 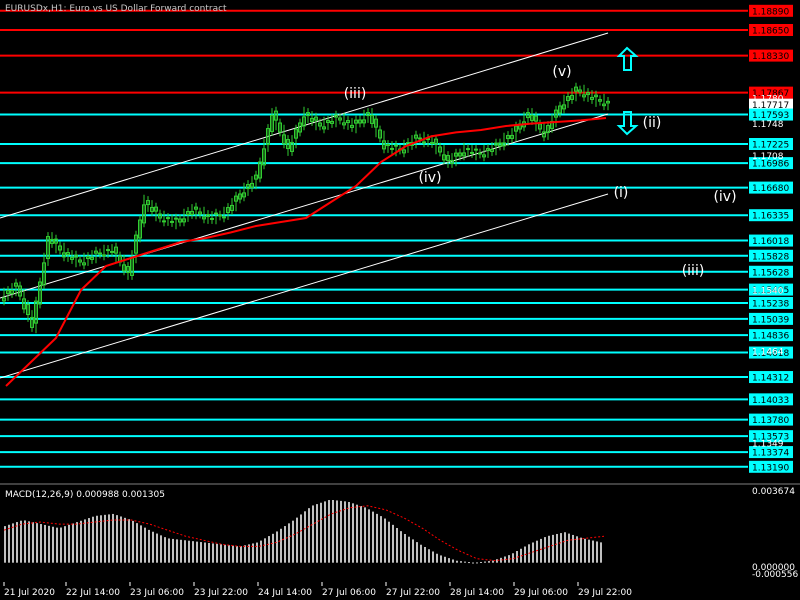 What do you see at coordinates (770, 438) in the screenshot?
I see `level-label: 1.13573` at bounding box center [770, 438].